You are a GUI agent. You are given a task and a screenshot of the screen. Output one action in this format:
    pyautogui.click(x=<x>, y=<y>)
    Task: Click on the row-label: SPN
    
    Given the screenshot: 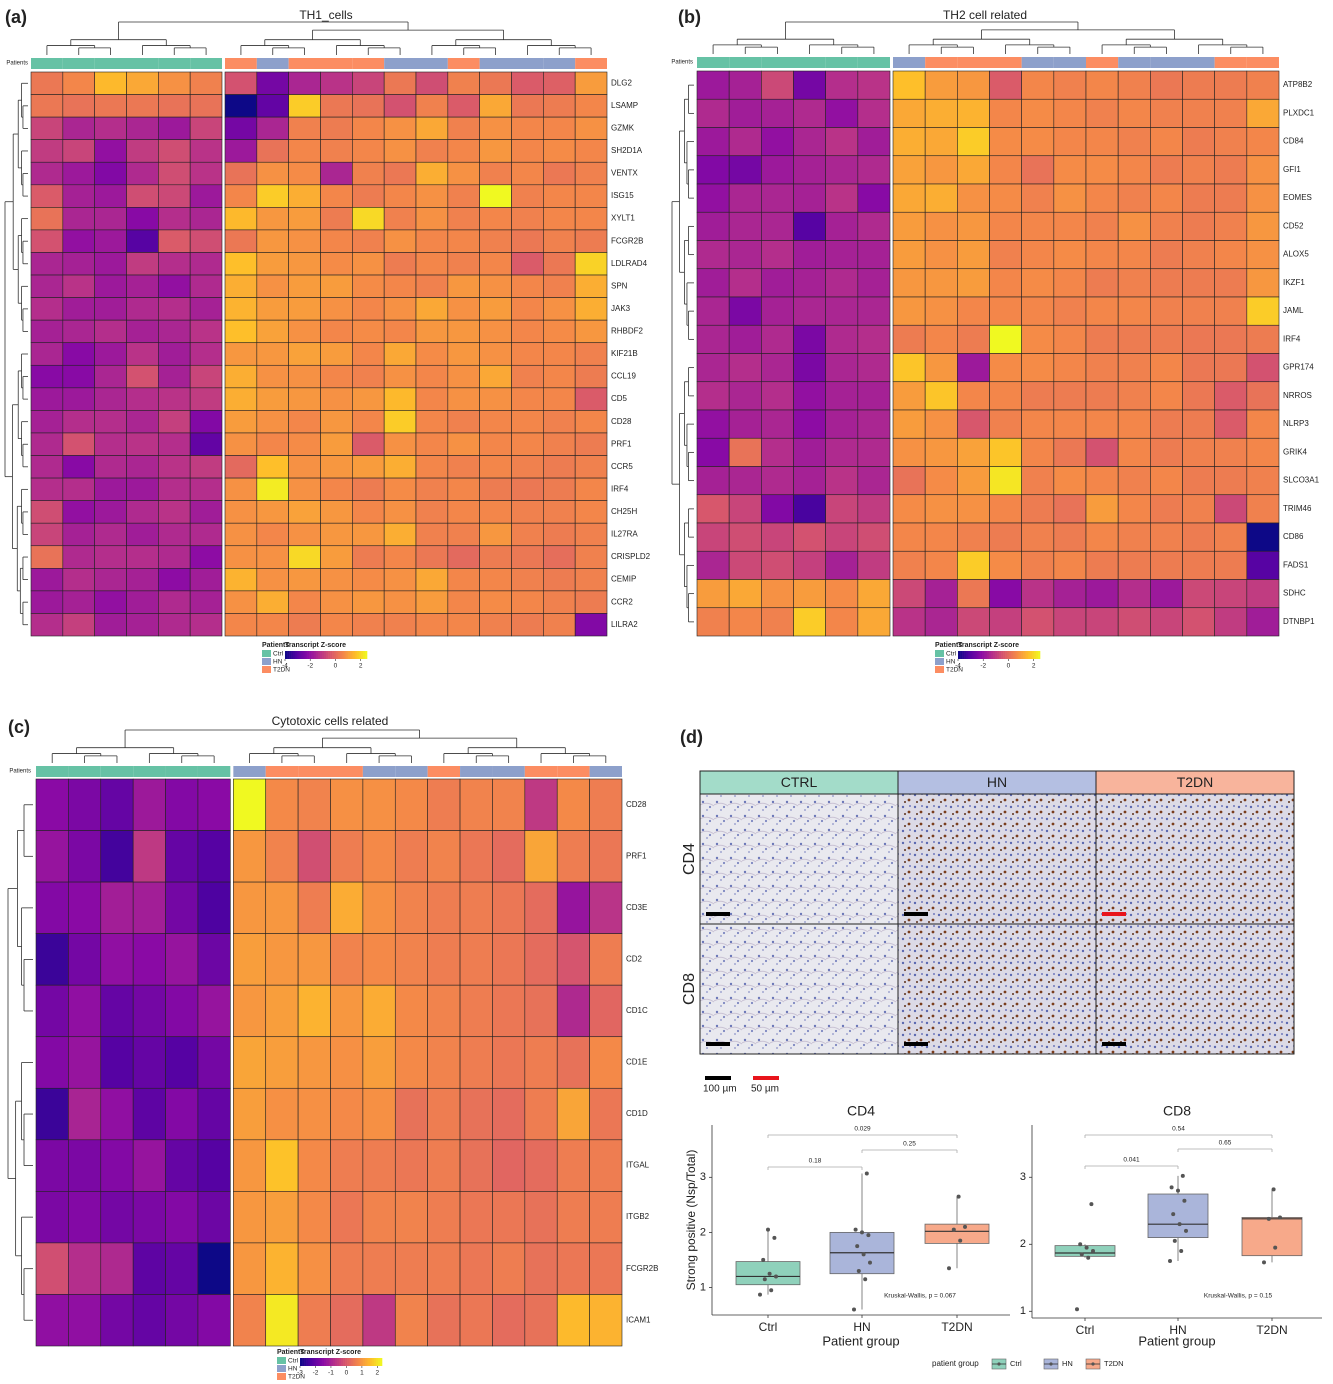 What is the action you would take?
    pyautogui.click(x=619, y=285)
    